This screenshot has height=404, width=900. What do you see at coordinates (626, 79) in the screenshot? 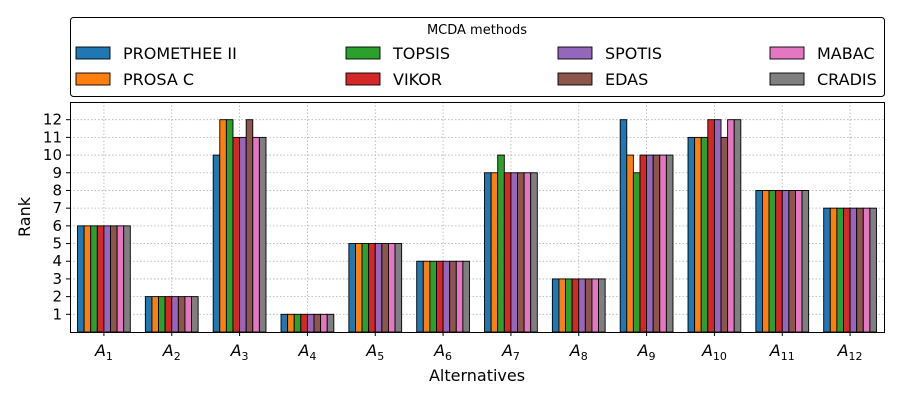
I see `legend-label: EDAS` at bounding box center [626, 79].